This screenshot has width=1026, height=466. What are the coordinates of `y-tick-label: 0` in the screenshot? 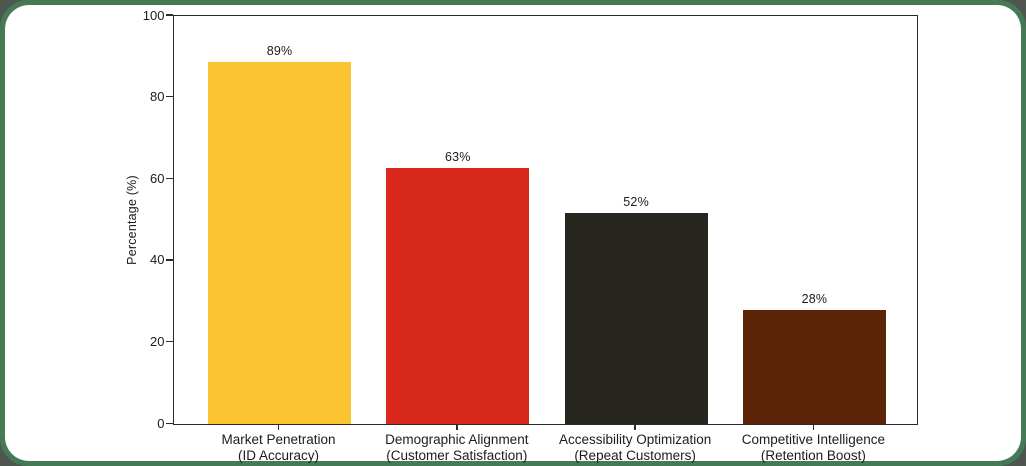 It's located at (161, 423).